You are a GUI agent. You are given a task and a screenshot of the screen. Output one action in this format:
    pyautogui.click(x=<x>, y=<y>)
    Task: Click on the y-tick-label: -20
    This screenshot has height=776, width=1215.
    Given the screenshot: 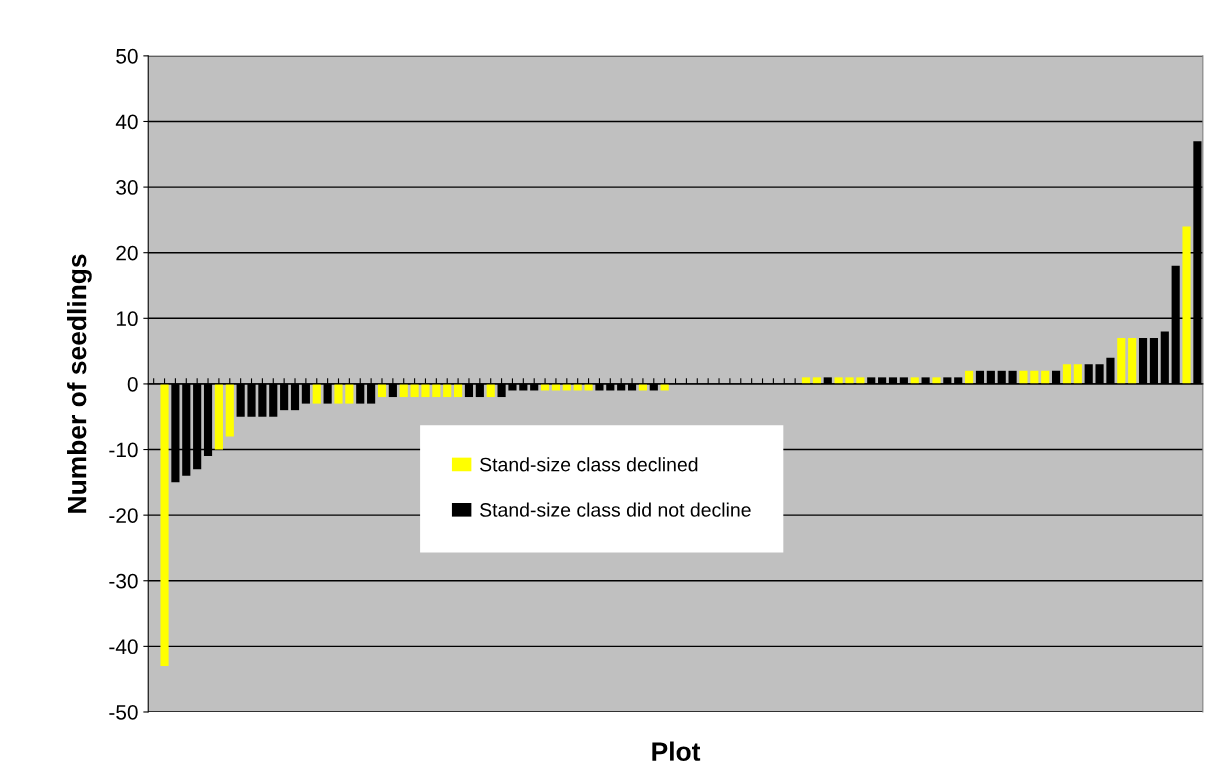 What is the action you would take?
    pyautogui.click(x=123, y=515)
    